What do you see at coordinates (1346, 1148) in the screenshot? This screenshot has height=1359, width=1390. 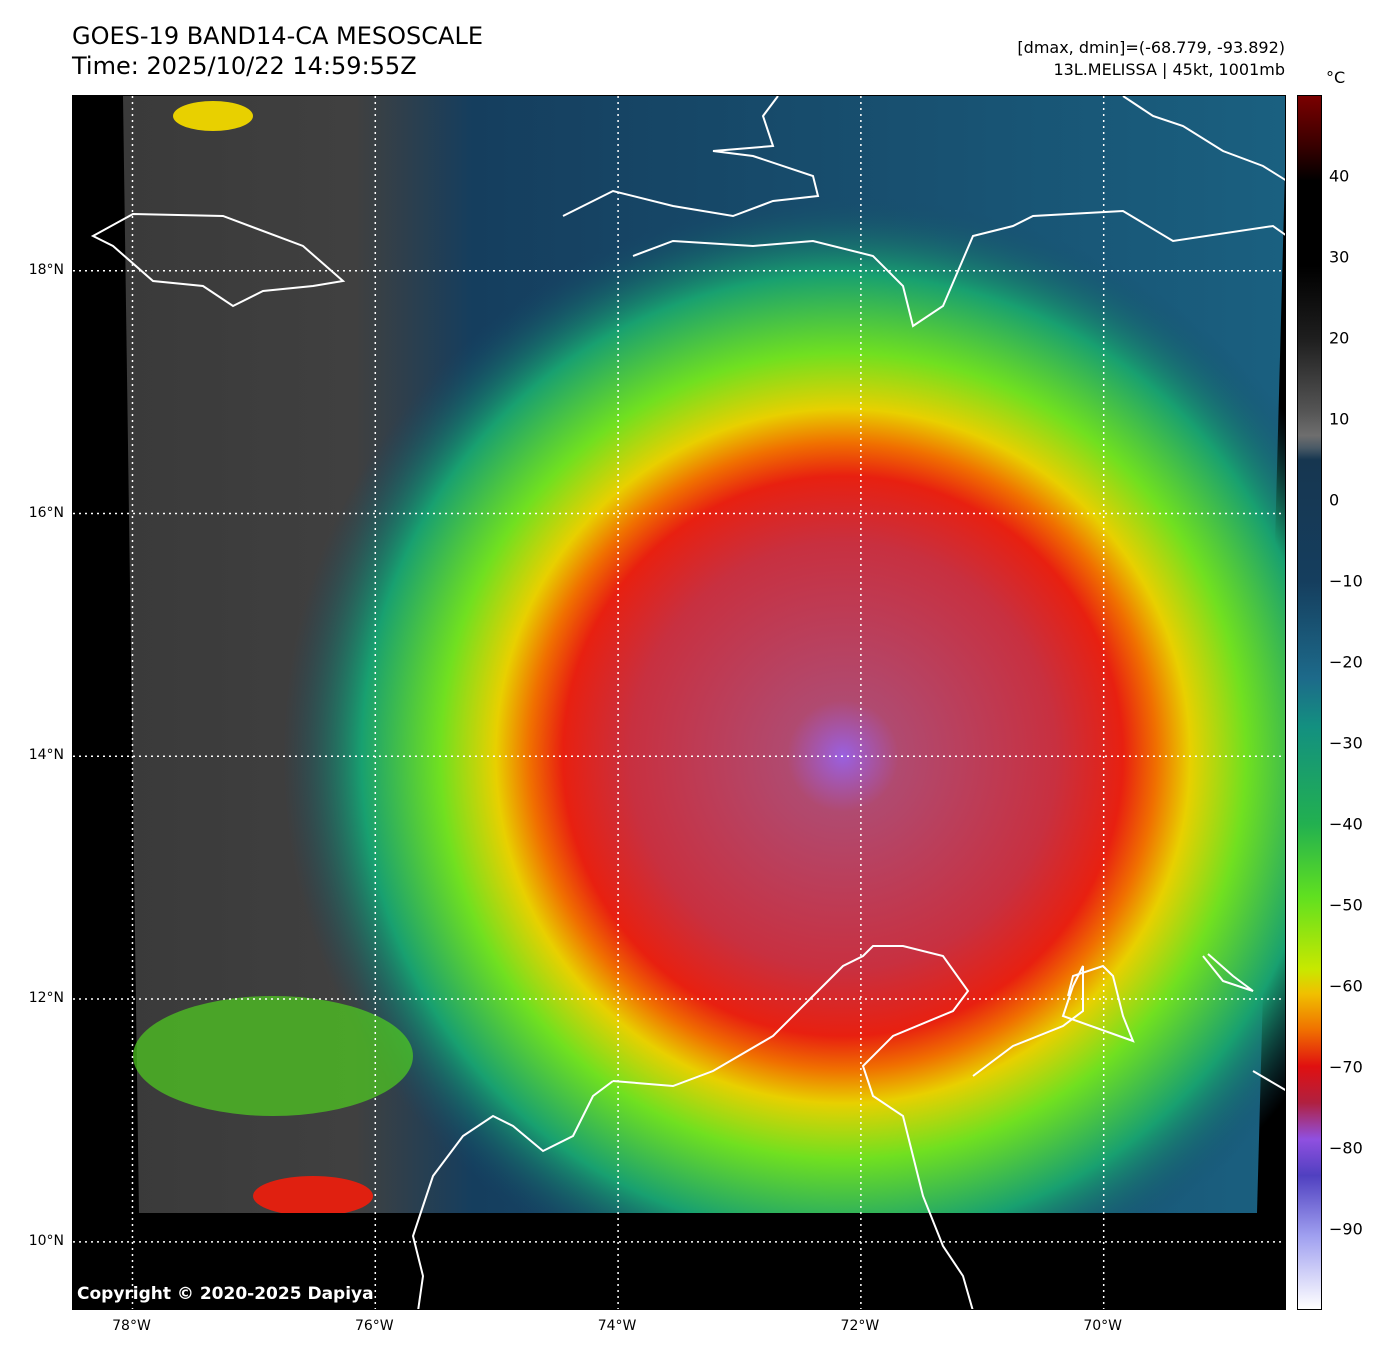 I see `colorbar-tick-label: −80` at bounding box center [1346, 1148].